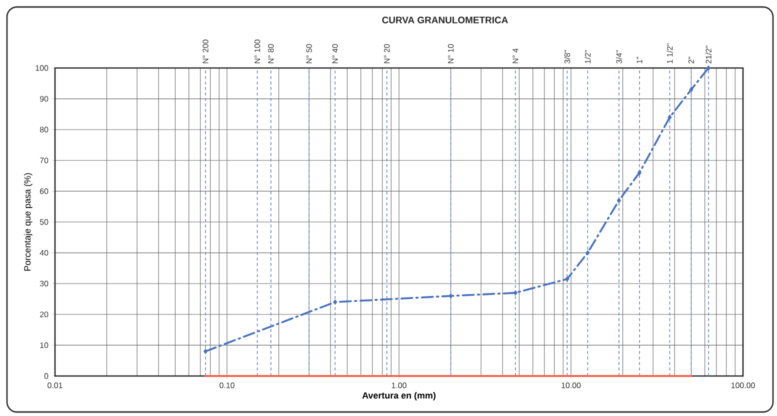 The image size is (777, 416). I want to click on y-axis-title: Porcentaje que pasa (%), so click(28, 222).